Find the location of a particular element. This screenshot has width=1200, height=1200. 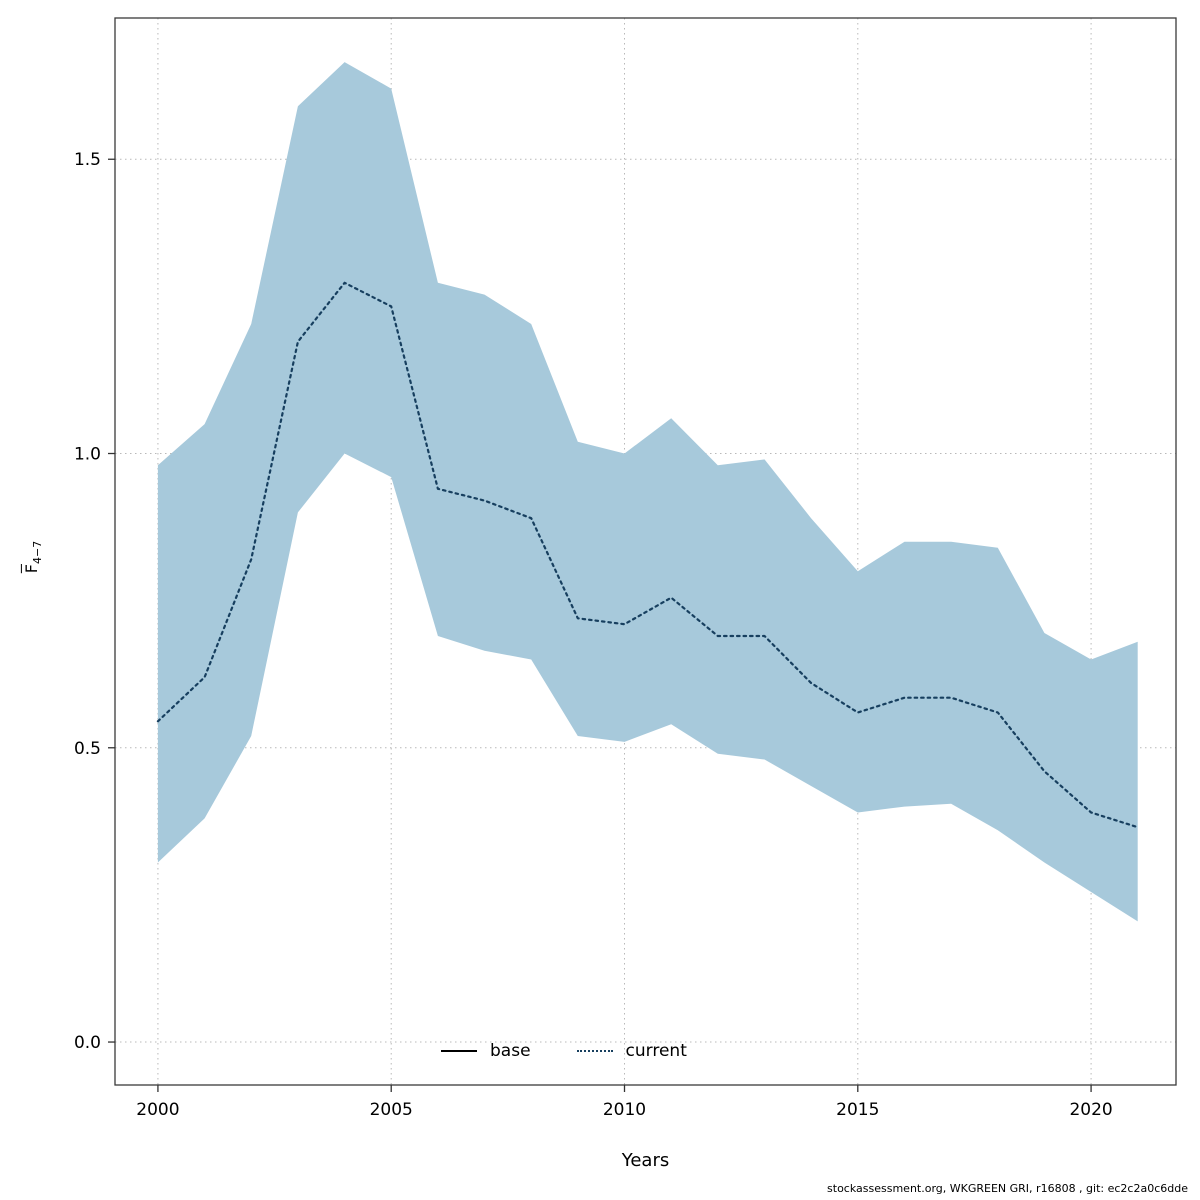

y-tick-label: 1.0 is located at coordinates (87, 455).